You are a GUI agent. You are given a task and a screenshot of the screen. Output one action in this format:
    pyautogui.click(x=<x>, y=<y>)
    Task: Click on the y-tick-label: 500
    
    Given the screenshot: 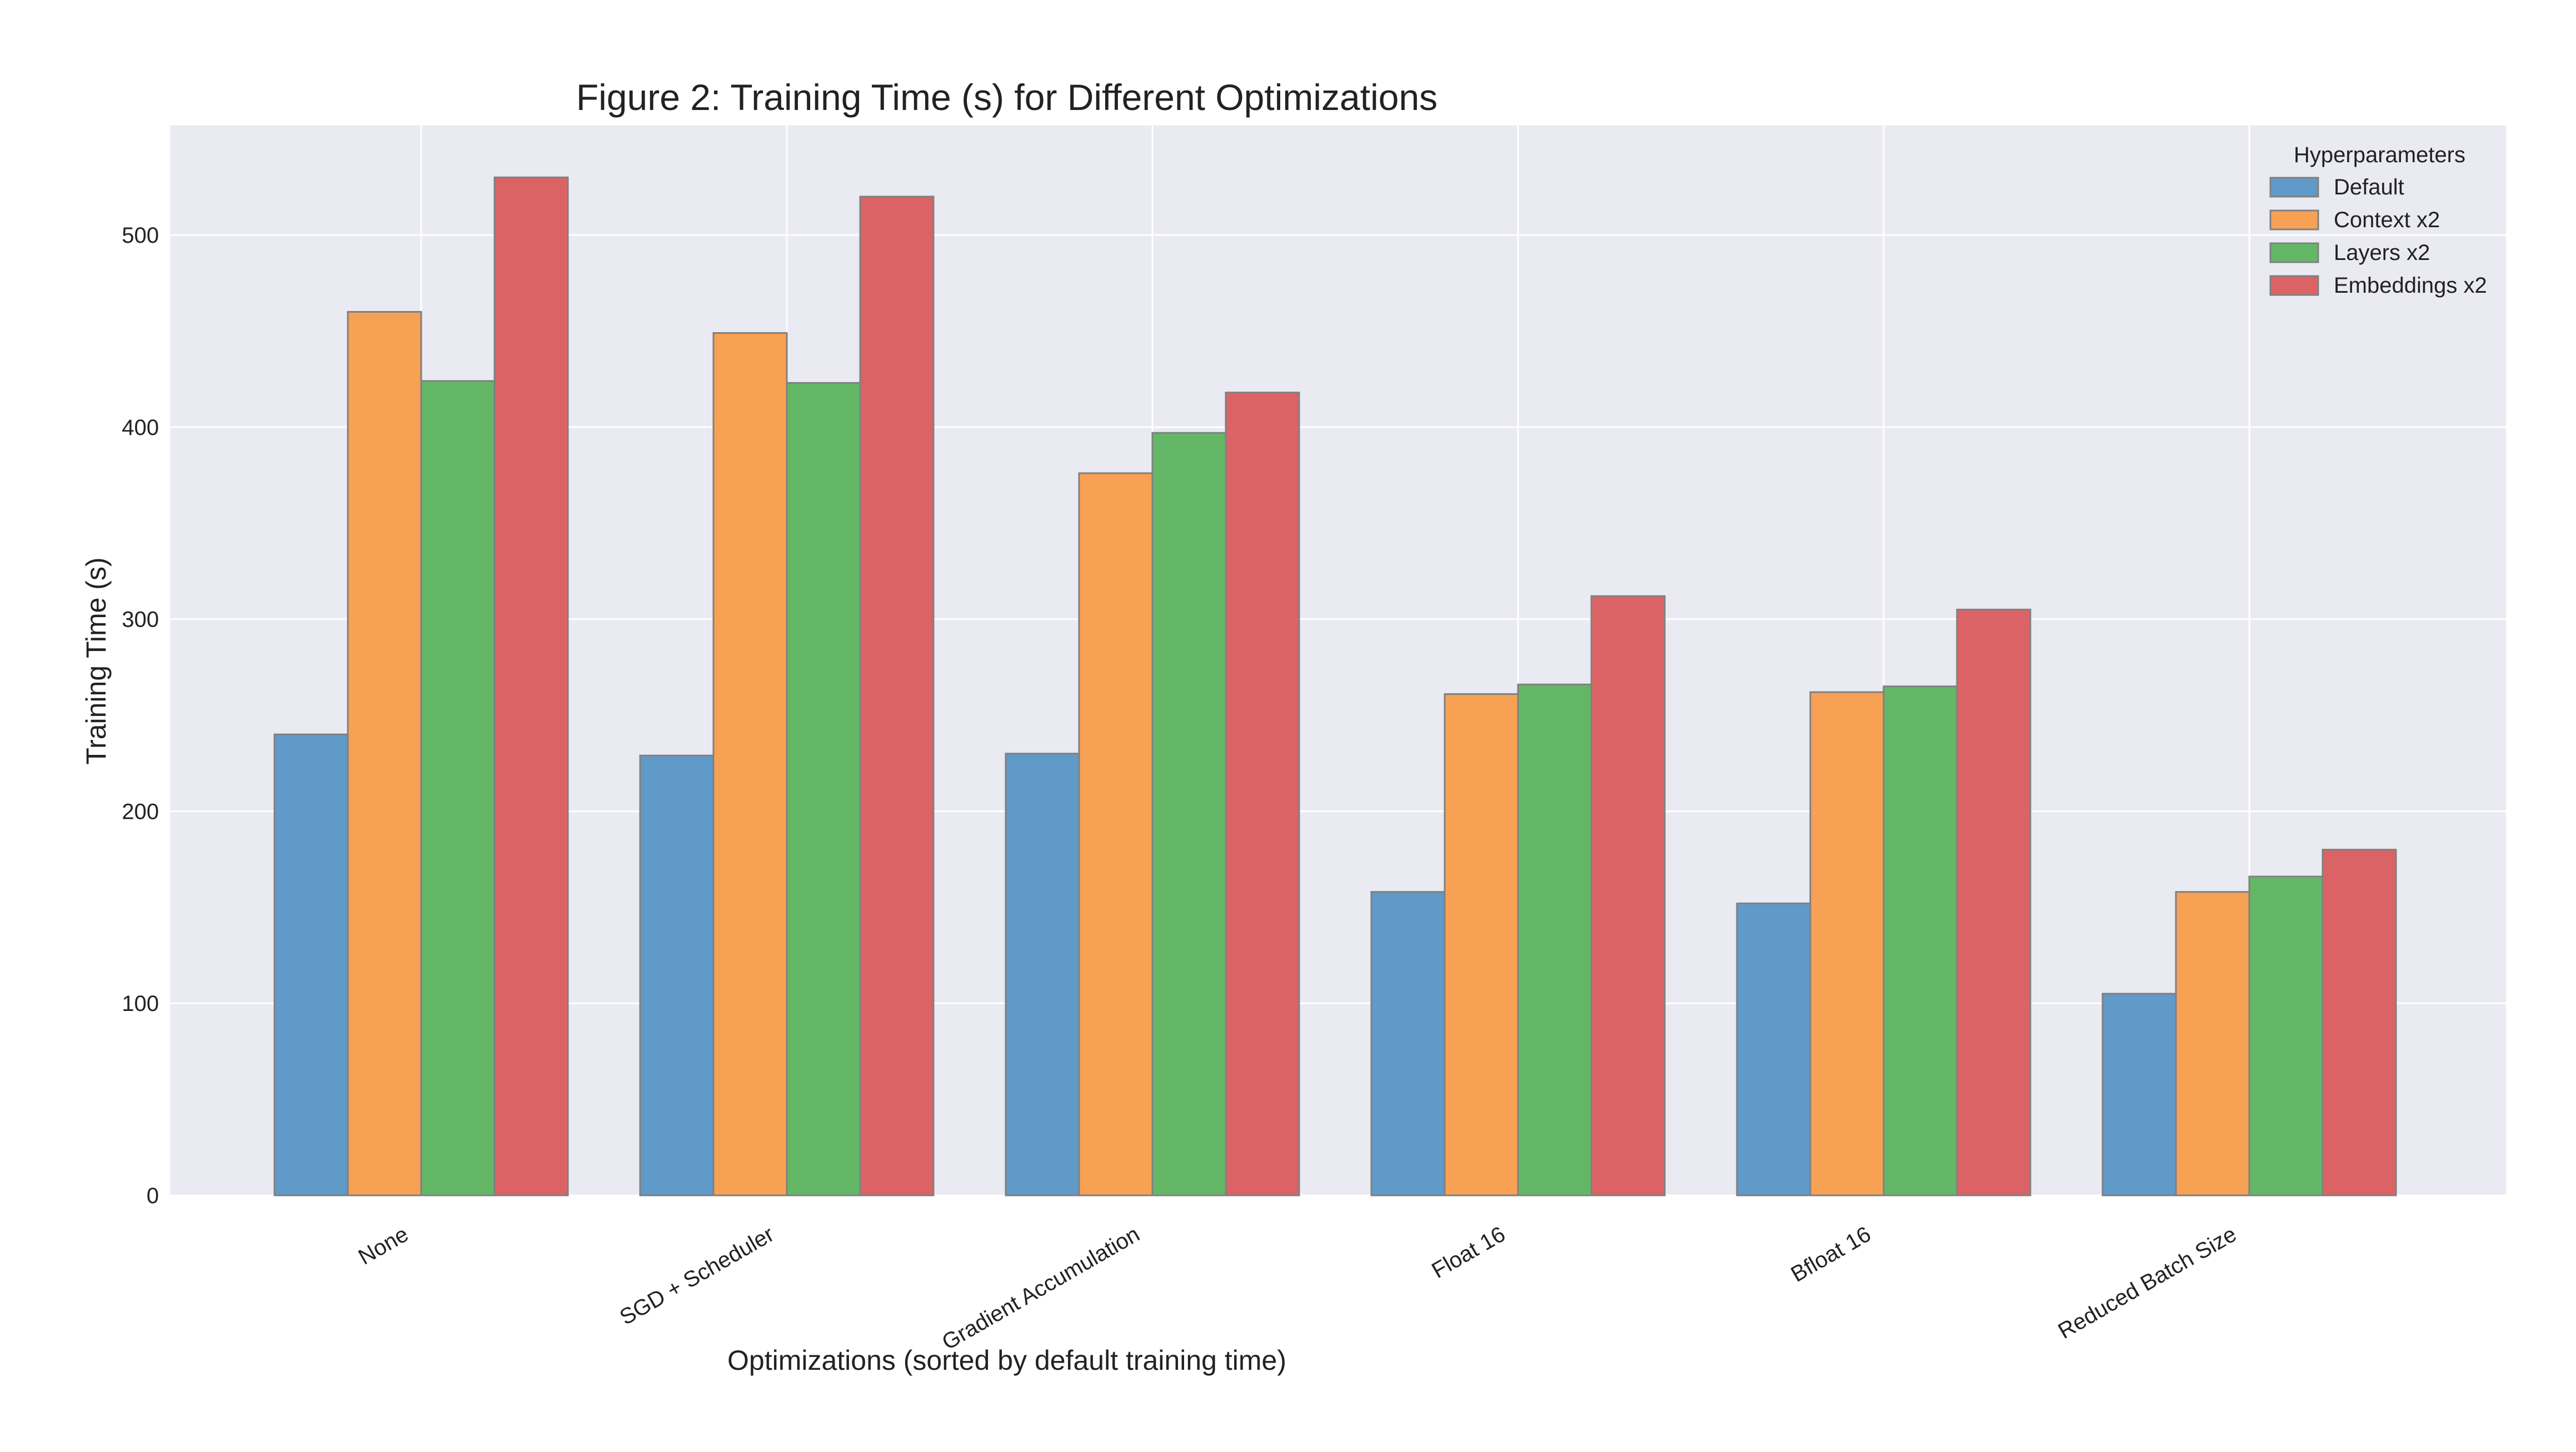 What is the action you would take?
    pyautogui.click(x=140, y=236)
    